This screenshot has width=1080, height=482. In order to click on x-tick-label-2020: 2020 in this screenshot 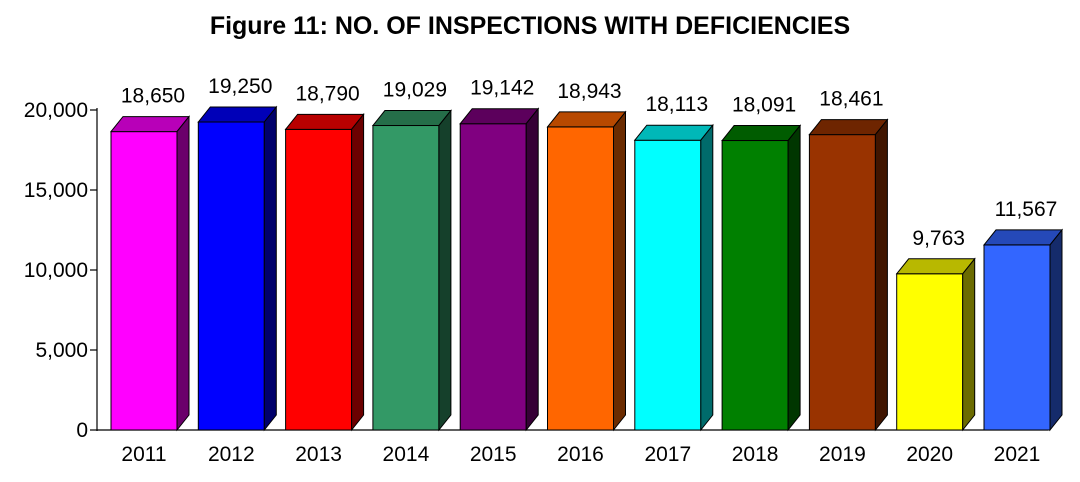, I will do `click(929, 454)`.